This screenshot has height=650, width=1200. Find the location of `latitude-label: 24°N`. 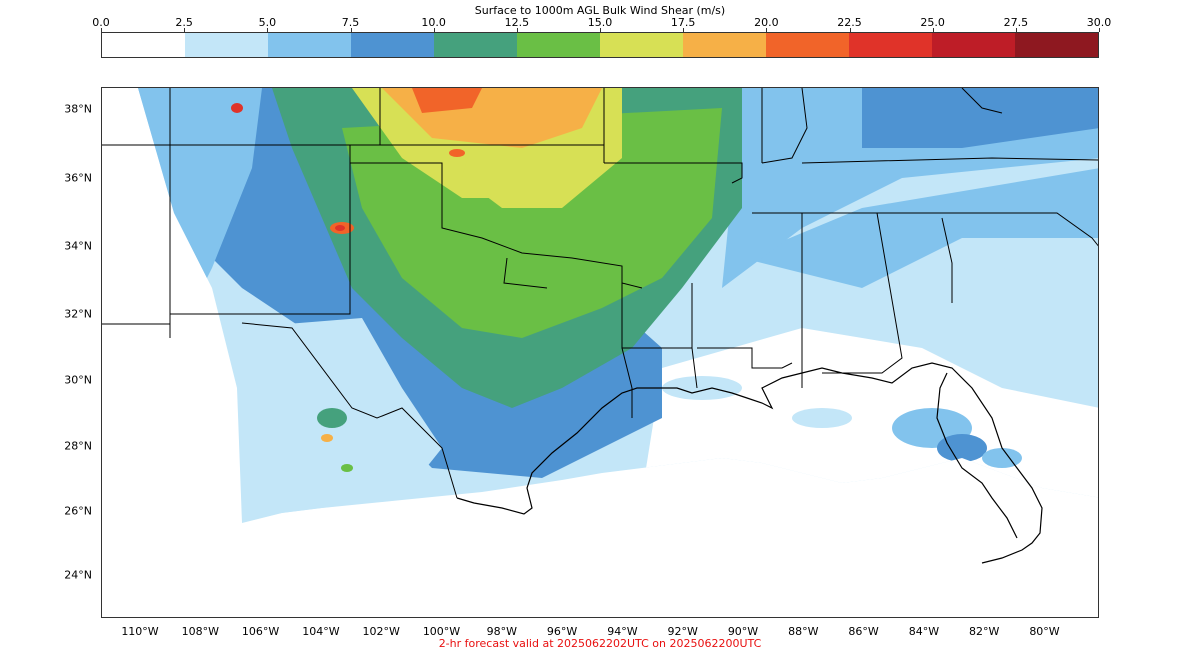

latitude-label: 24°N is located at coordinates (78, 575).